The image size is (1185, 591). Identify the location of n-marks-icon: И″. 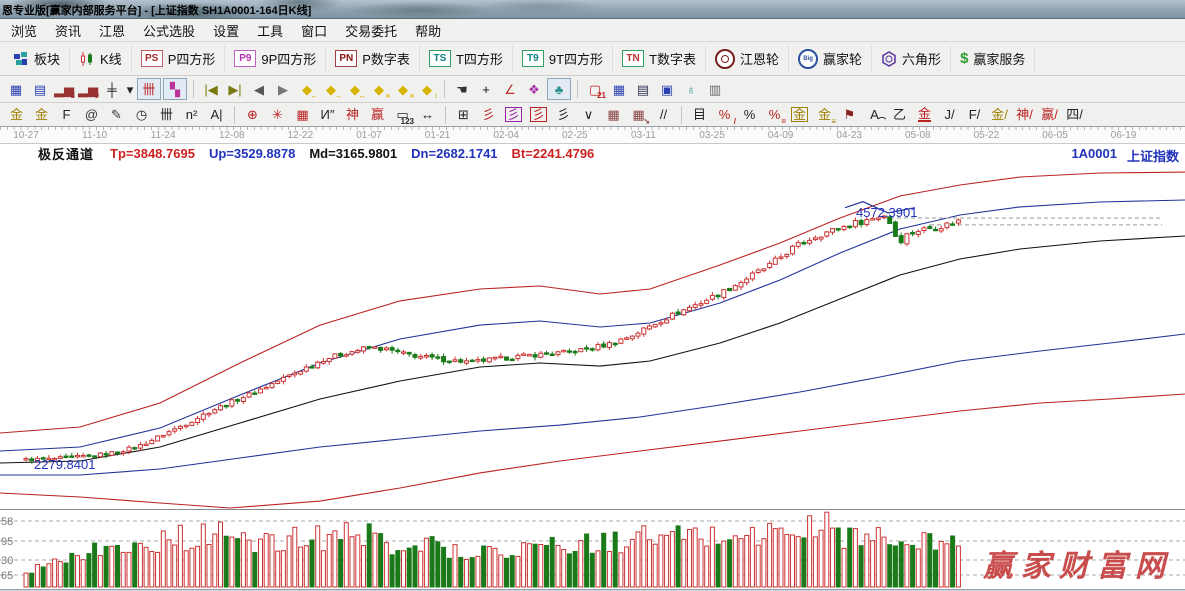
(327, 114).